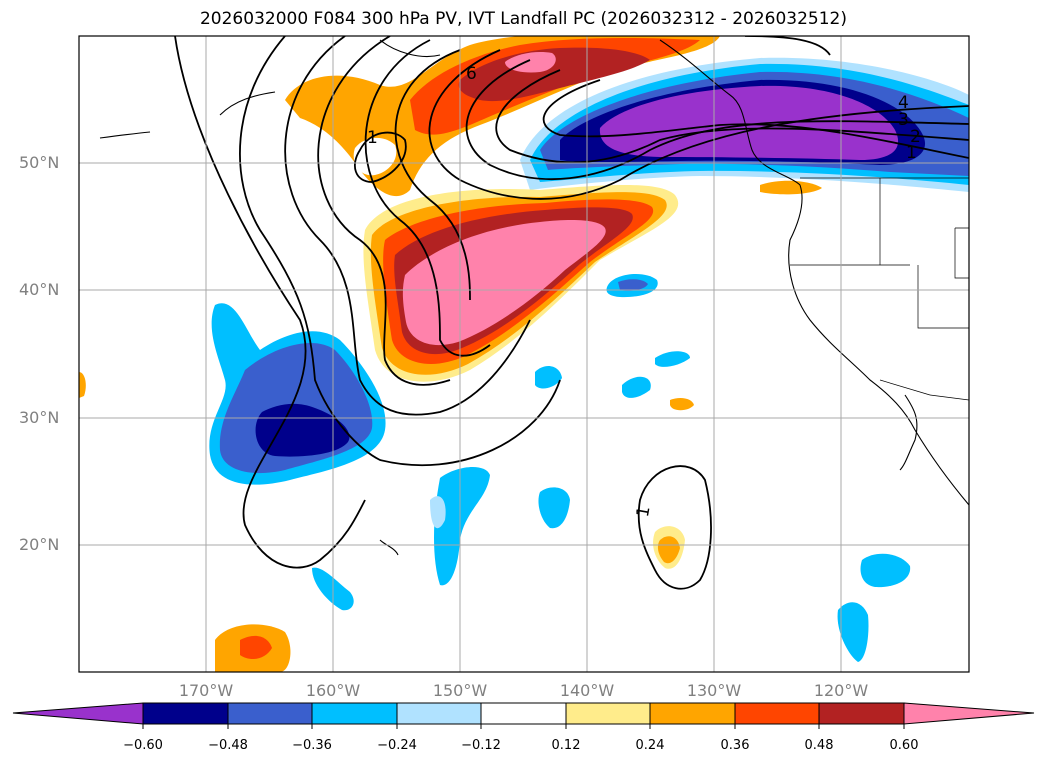 The width and height of the screenshot is (1047, 765). Describe the element at coordinates (903, 120) in the screenshot. I see `contour-label: 3` at that location.